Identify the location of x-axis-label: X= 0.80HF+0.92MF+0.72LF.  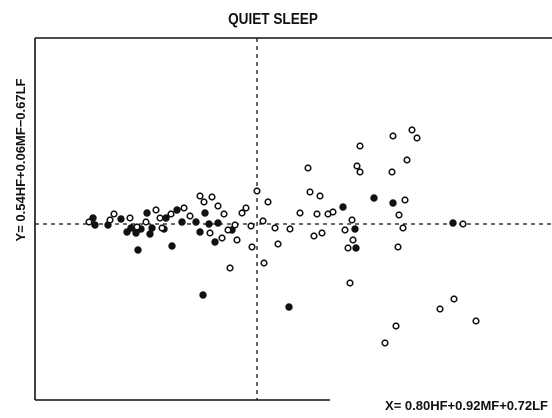
(466, 405).